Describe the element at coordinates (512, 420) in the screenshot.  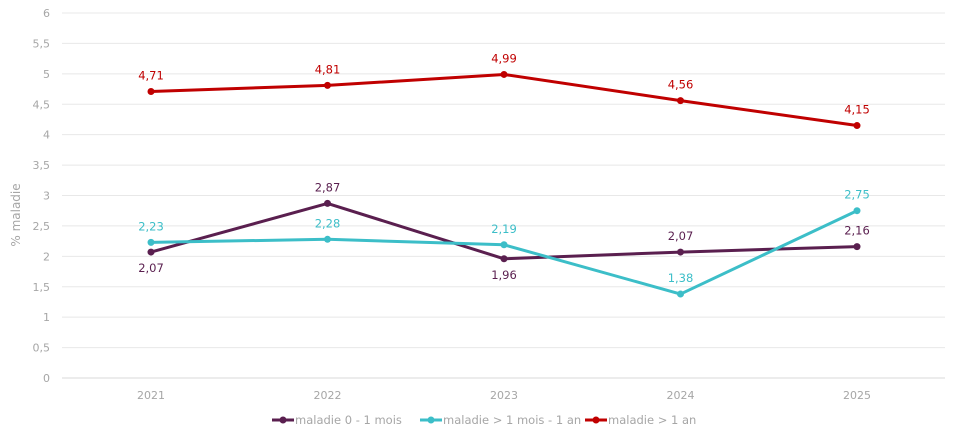
I see `legend-label: maladie > 1 mois - 1 an` at that location.